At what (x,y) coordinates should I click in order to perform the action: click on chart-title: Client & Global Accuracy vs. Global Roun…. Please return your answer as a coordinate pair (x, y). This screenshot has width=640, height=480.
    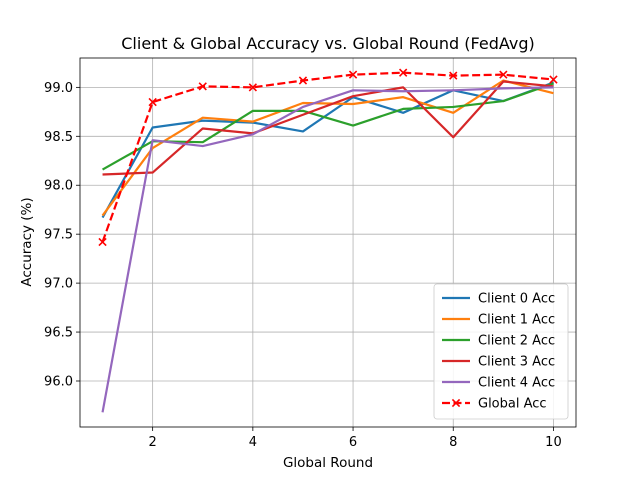
    Looking at the image, I should click on (327, 43).